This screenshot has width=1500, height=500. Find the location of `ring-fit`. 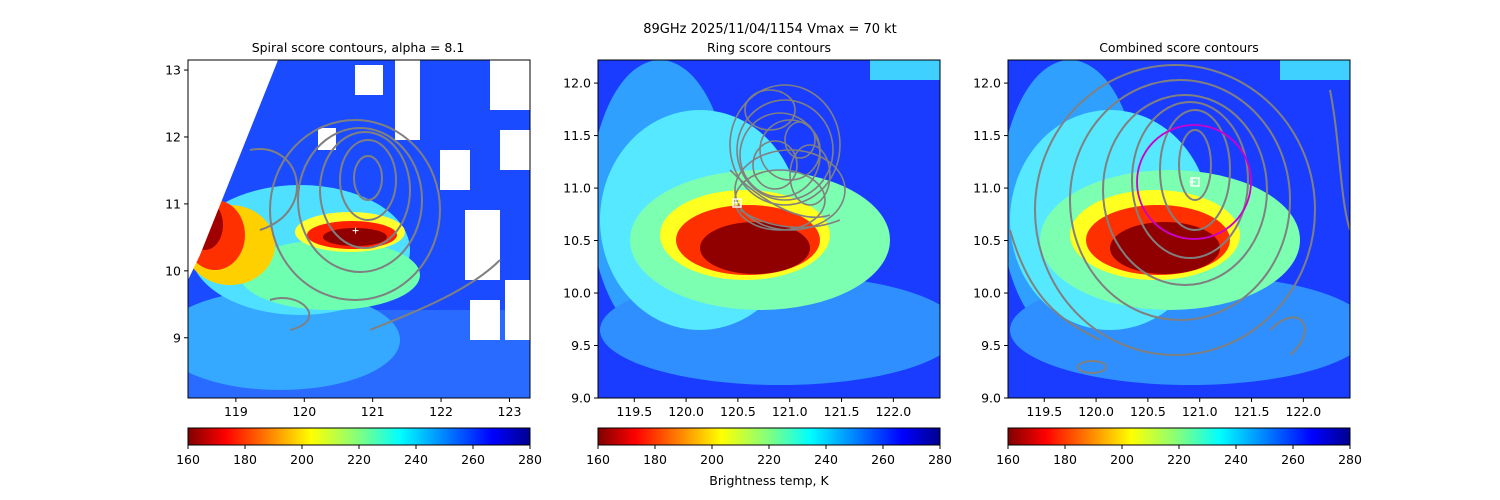

ring-fit is located at coordinates (1194, 182).